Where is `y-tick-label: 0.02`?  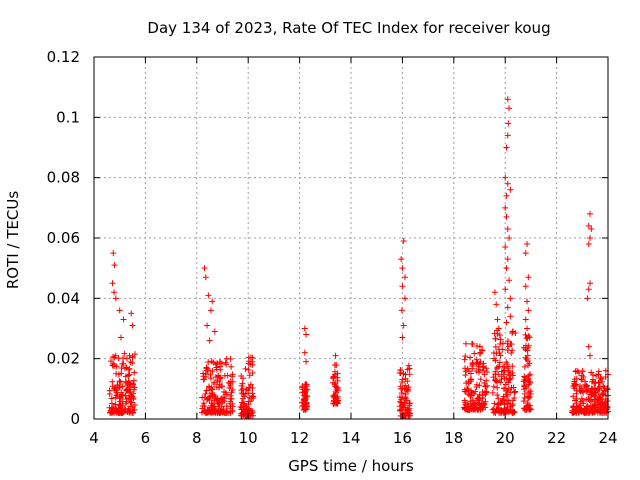 y-tick-label: 0.02 is located at coordinates (63, 359).